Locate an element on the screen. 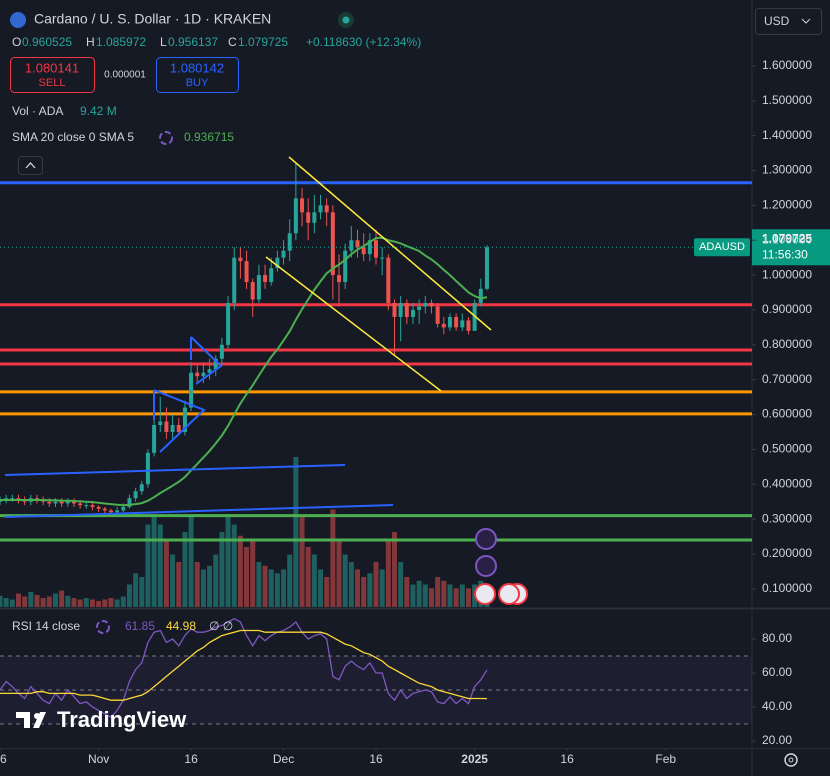 This screenshot has height=776, width=830. rsi-label: RSI 14 close is located at coordinates (46, 626).